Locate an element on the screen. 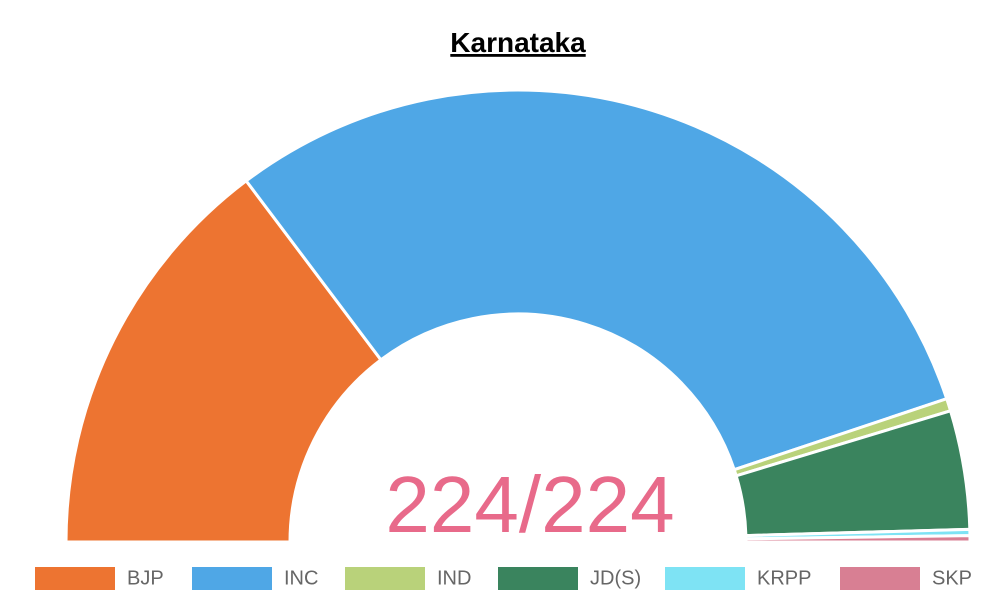 The width and height of the screenshot is (1004, 614). legend: BJP INC IND JD(S) KRPP SKP is located at coordinates (503, 578).